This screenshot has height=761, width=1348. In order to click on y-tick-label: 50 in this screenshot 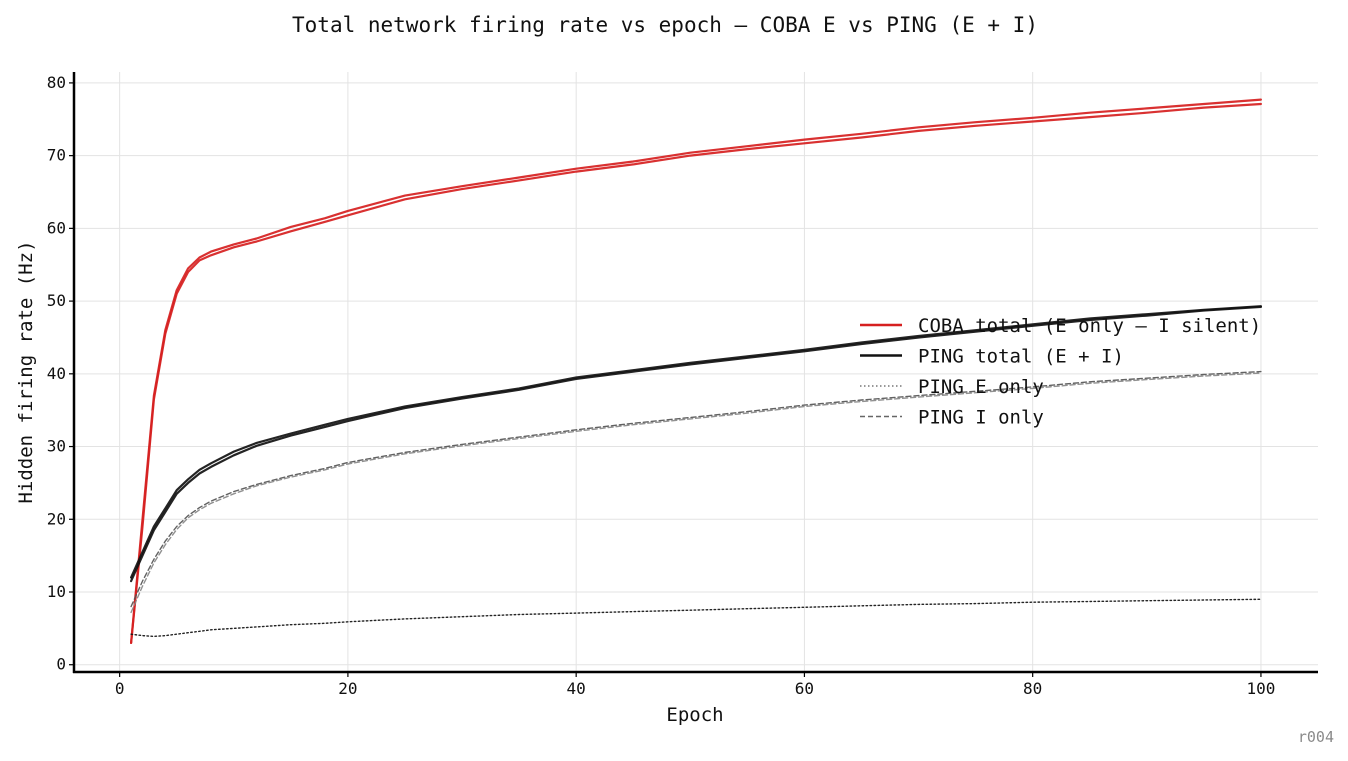, I will do `click(56, 300)`.